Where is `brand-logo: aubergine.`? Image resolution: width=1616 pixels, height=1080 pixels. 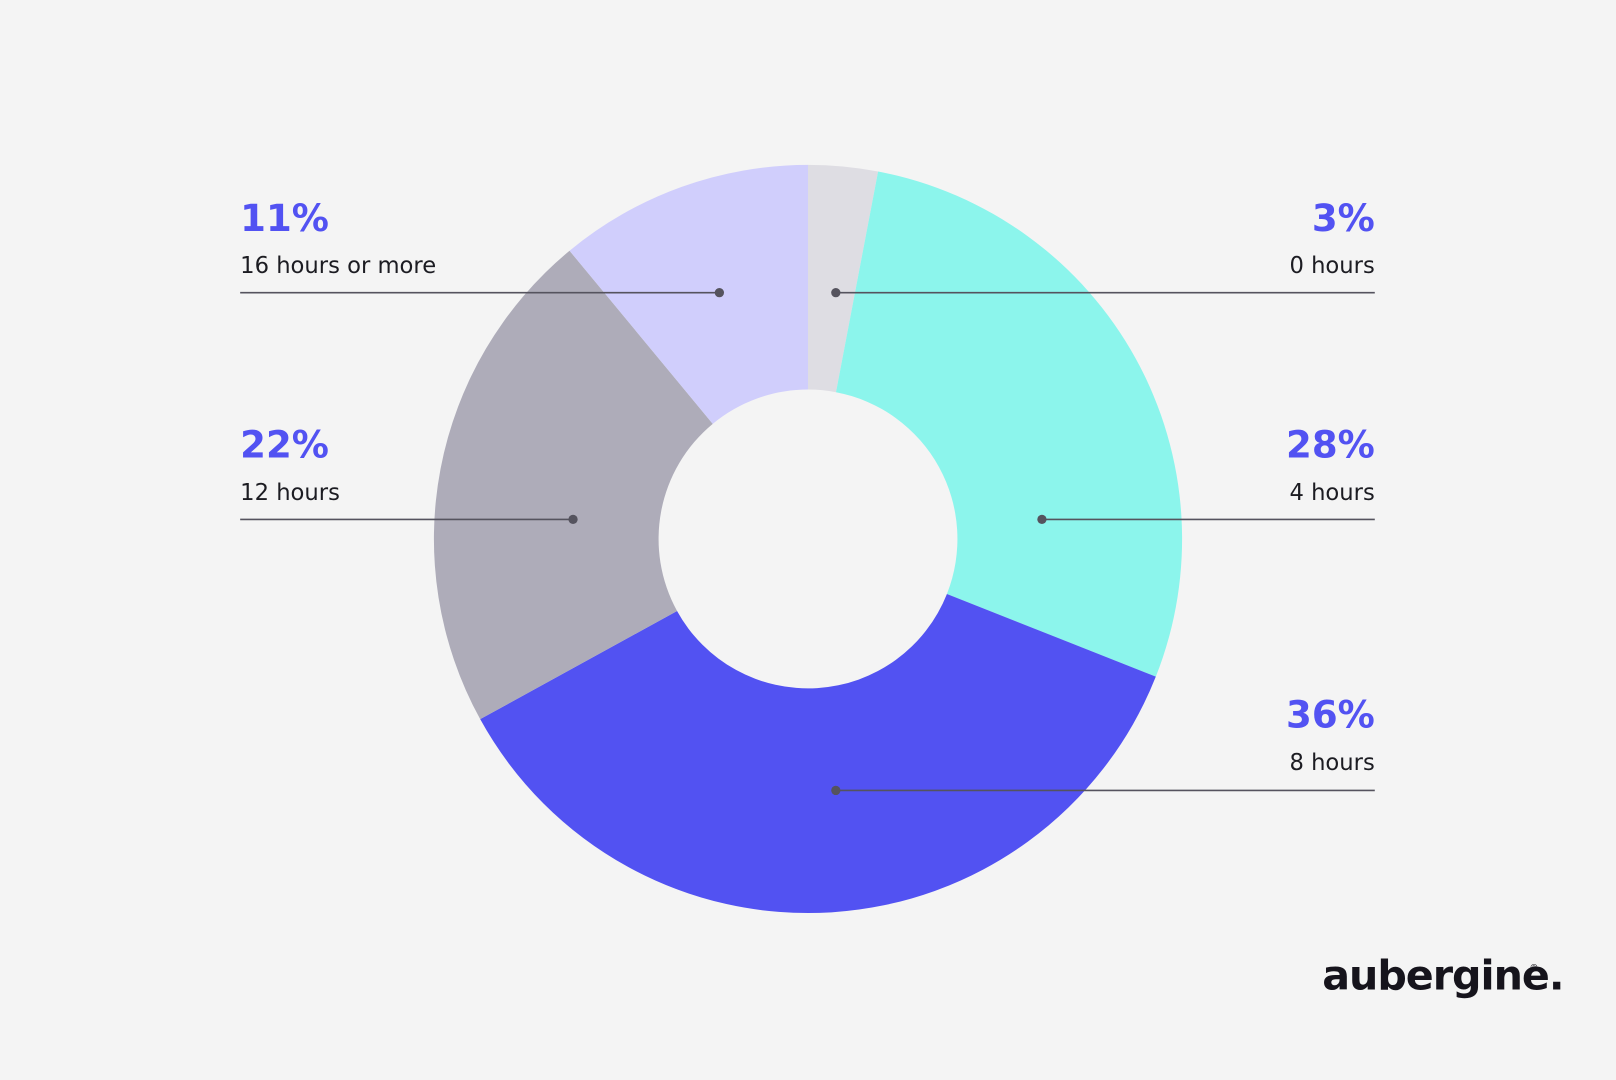
brand-logo: aubergine. is located at coordinates (1442, 975).